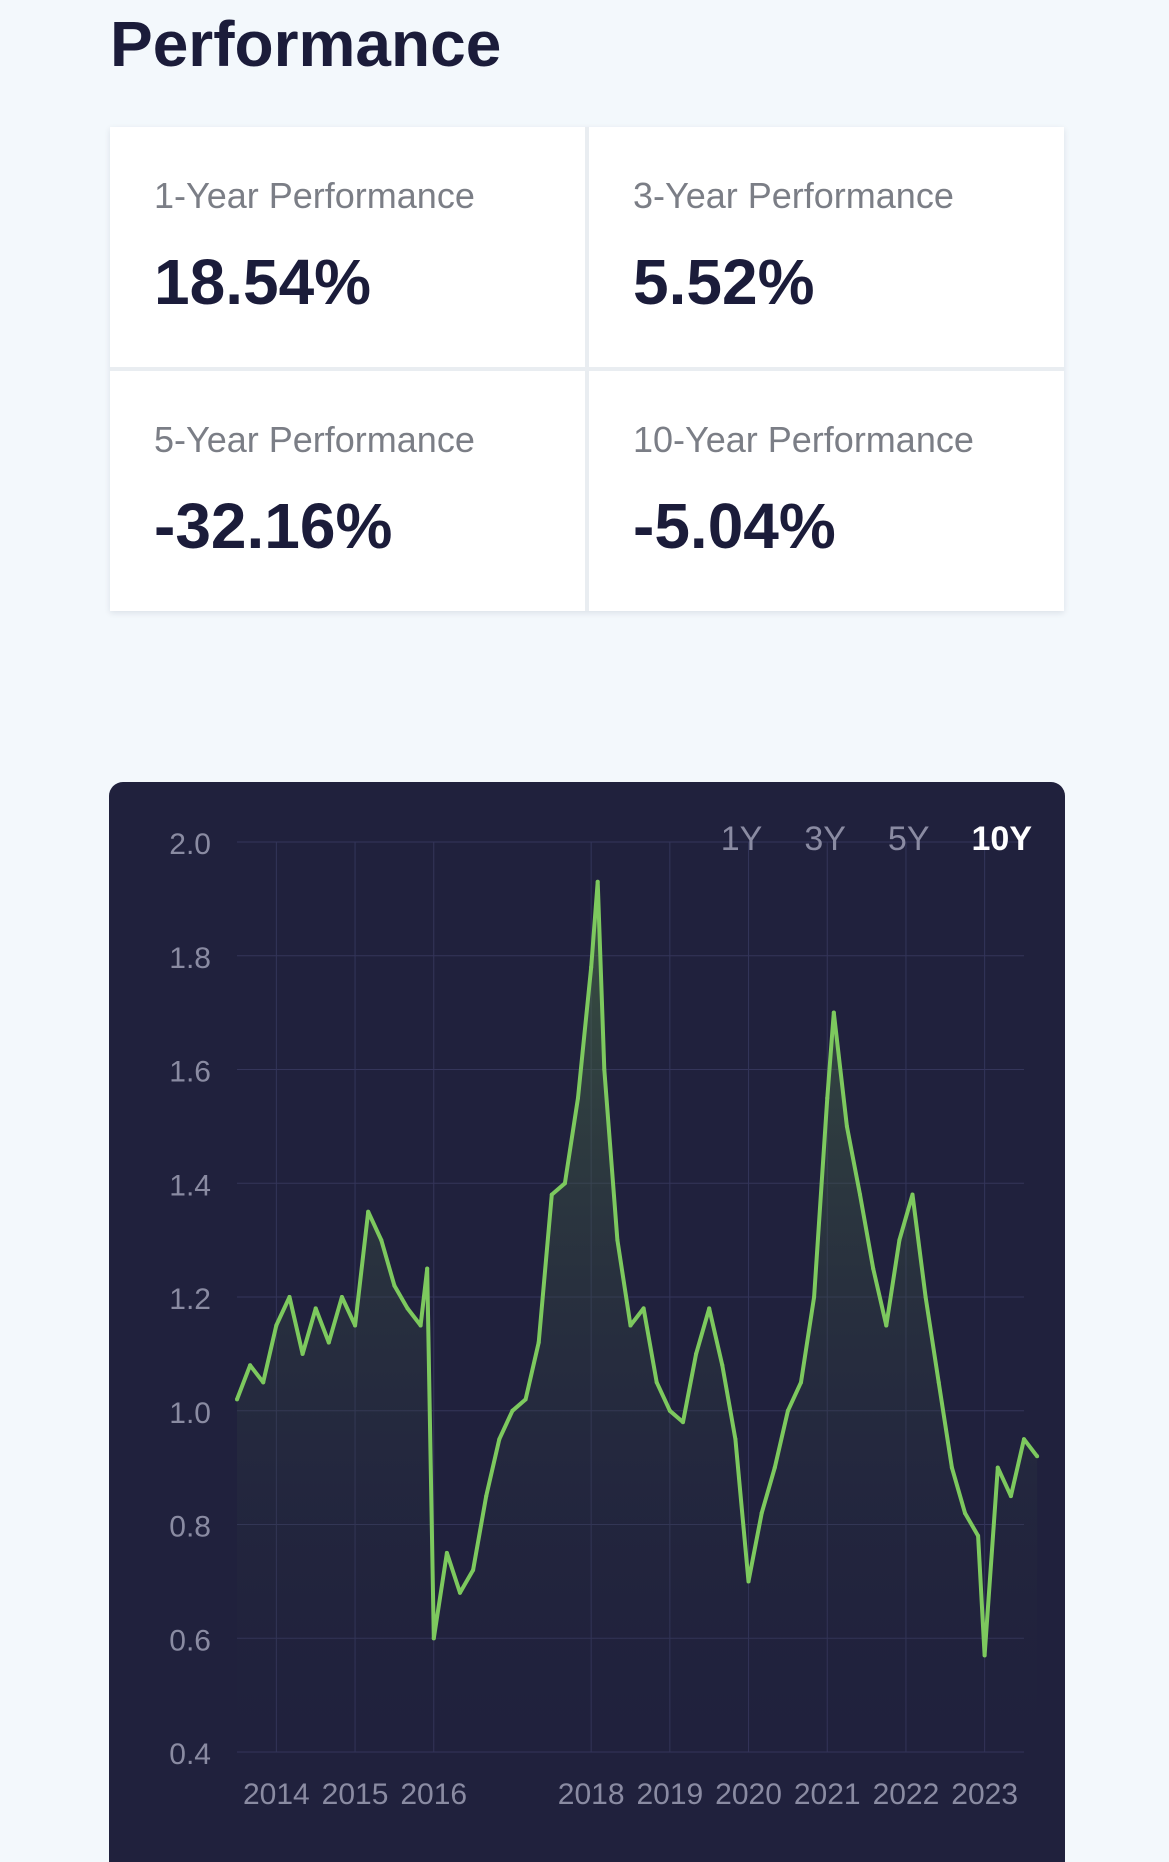 The height and width of the screenshot is (1862, 1169). I want to click on y-tick-label: 0.4, so click(190, 1754).